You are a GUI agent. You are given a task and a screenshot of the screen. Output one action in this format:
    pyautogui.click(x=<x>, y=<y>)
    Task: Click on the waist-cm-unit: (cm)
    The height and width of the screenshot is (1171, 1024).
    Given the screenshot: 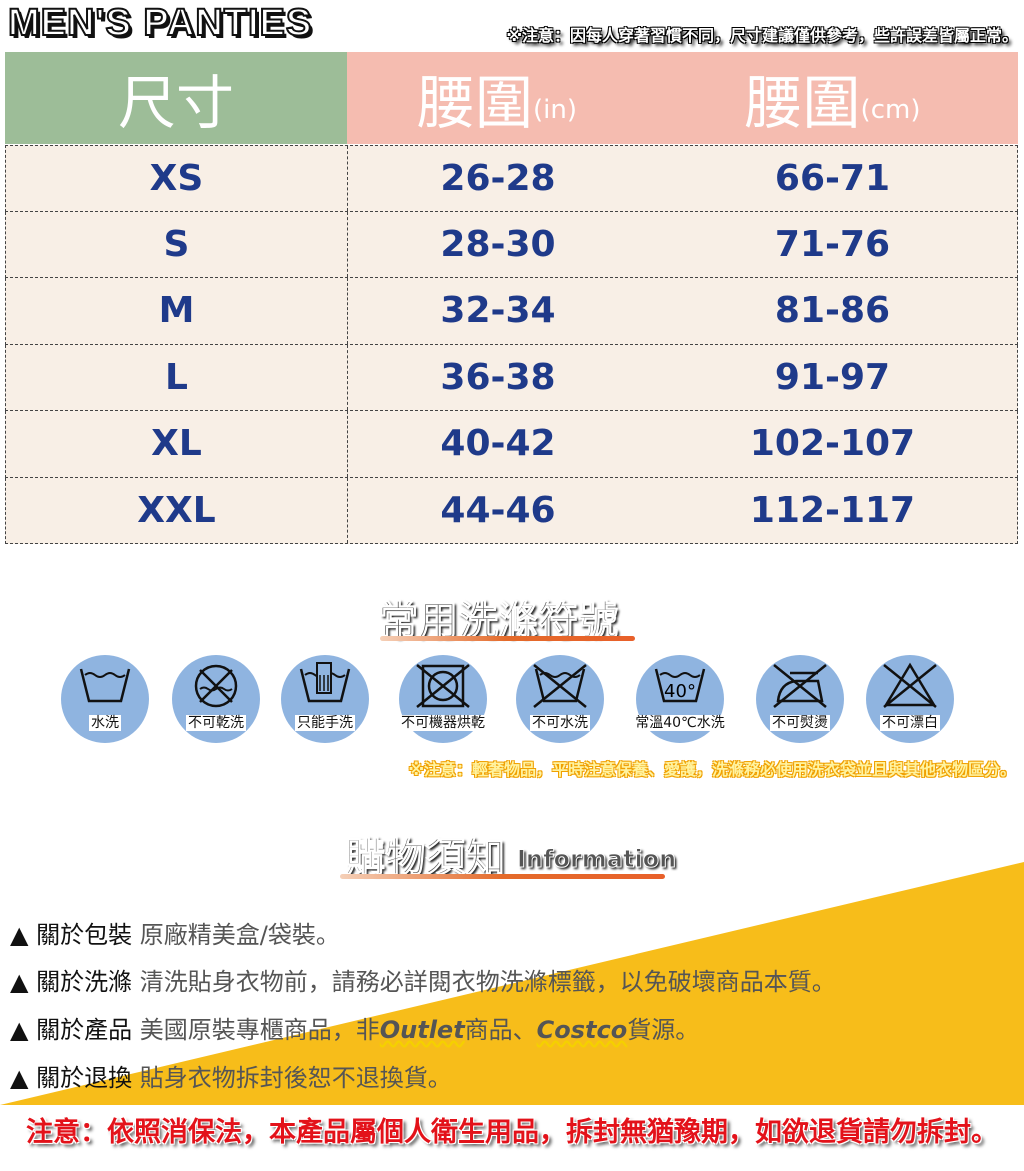 What is the action you would take?
    pyautogui.click(x=890, y=110)
    